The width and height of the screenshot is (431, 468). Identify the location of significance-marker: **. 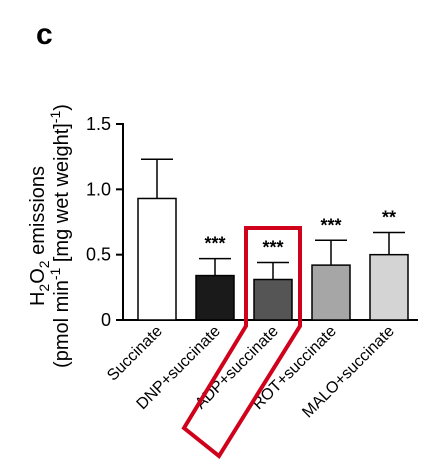
(389, 217).